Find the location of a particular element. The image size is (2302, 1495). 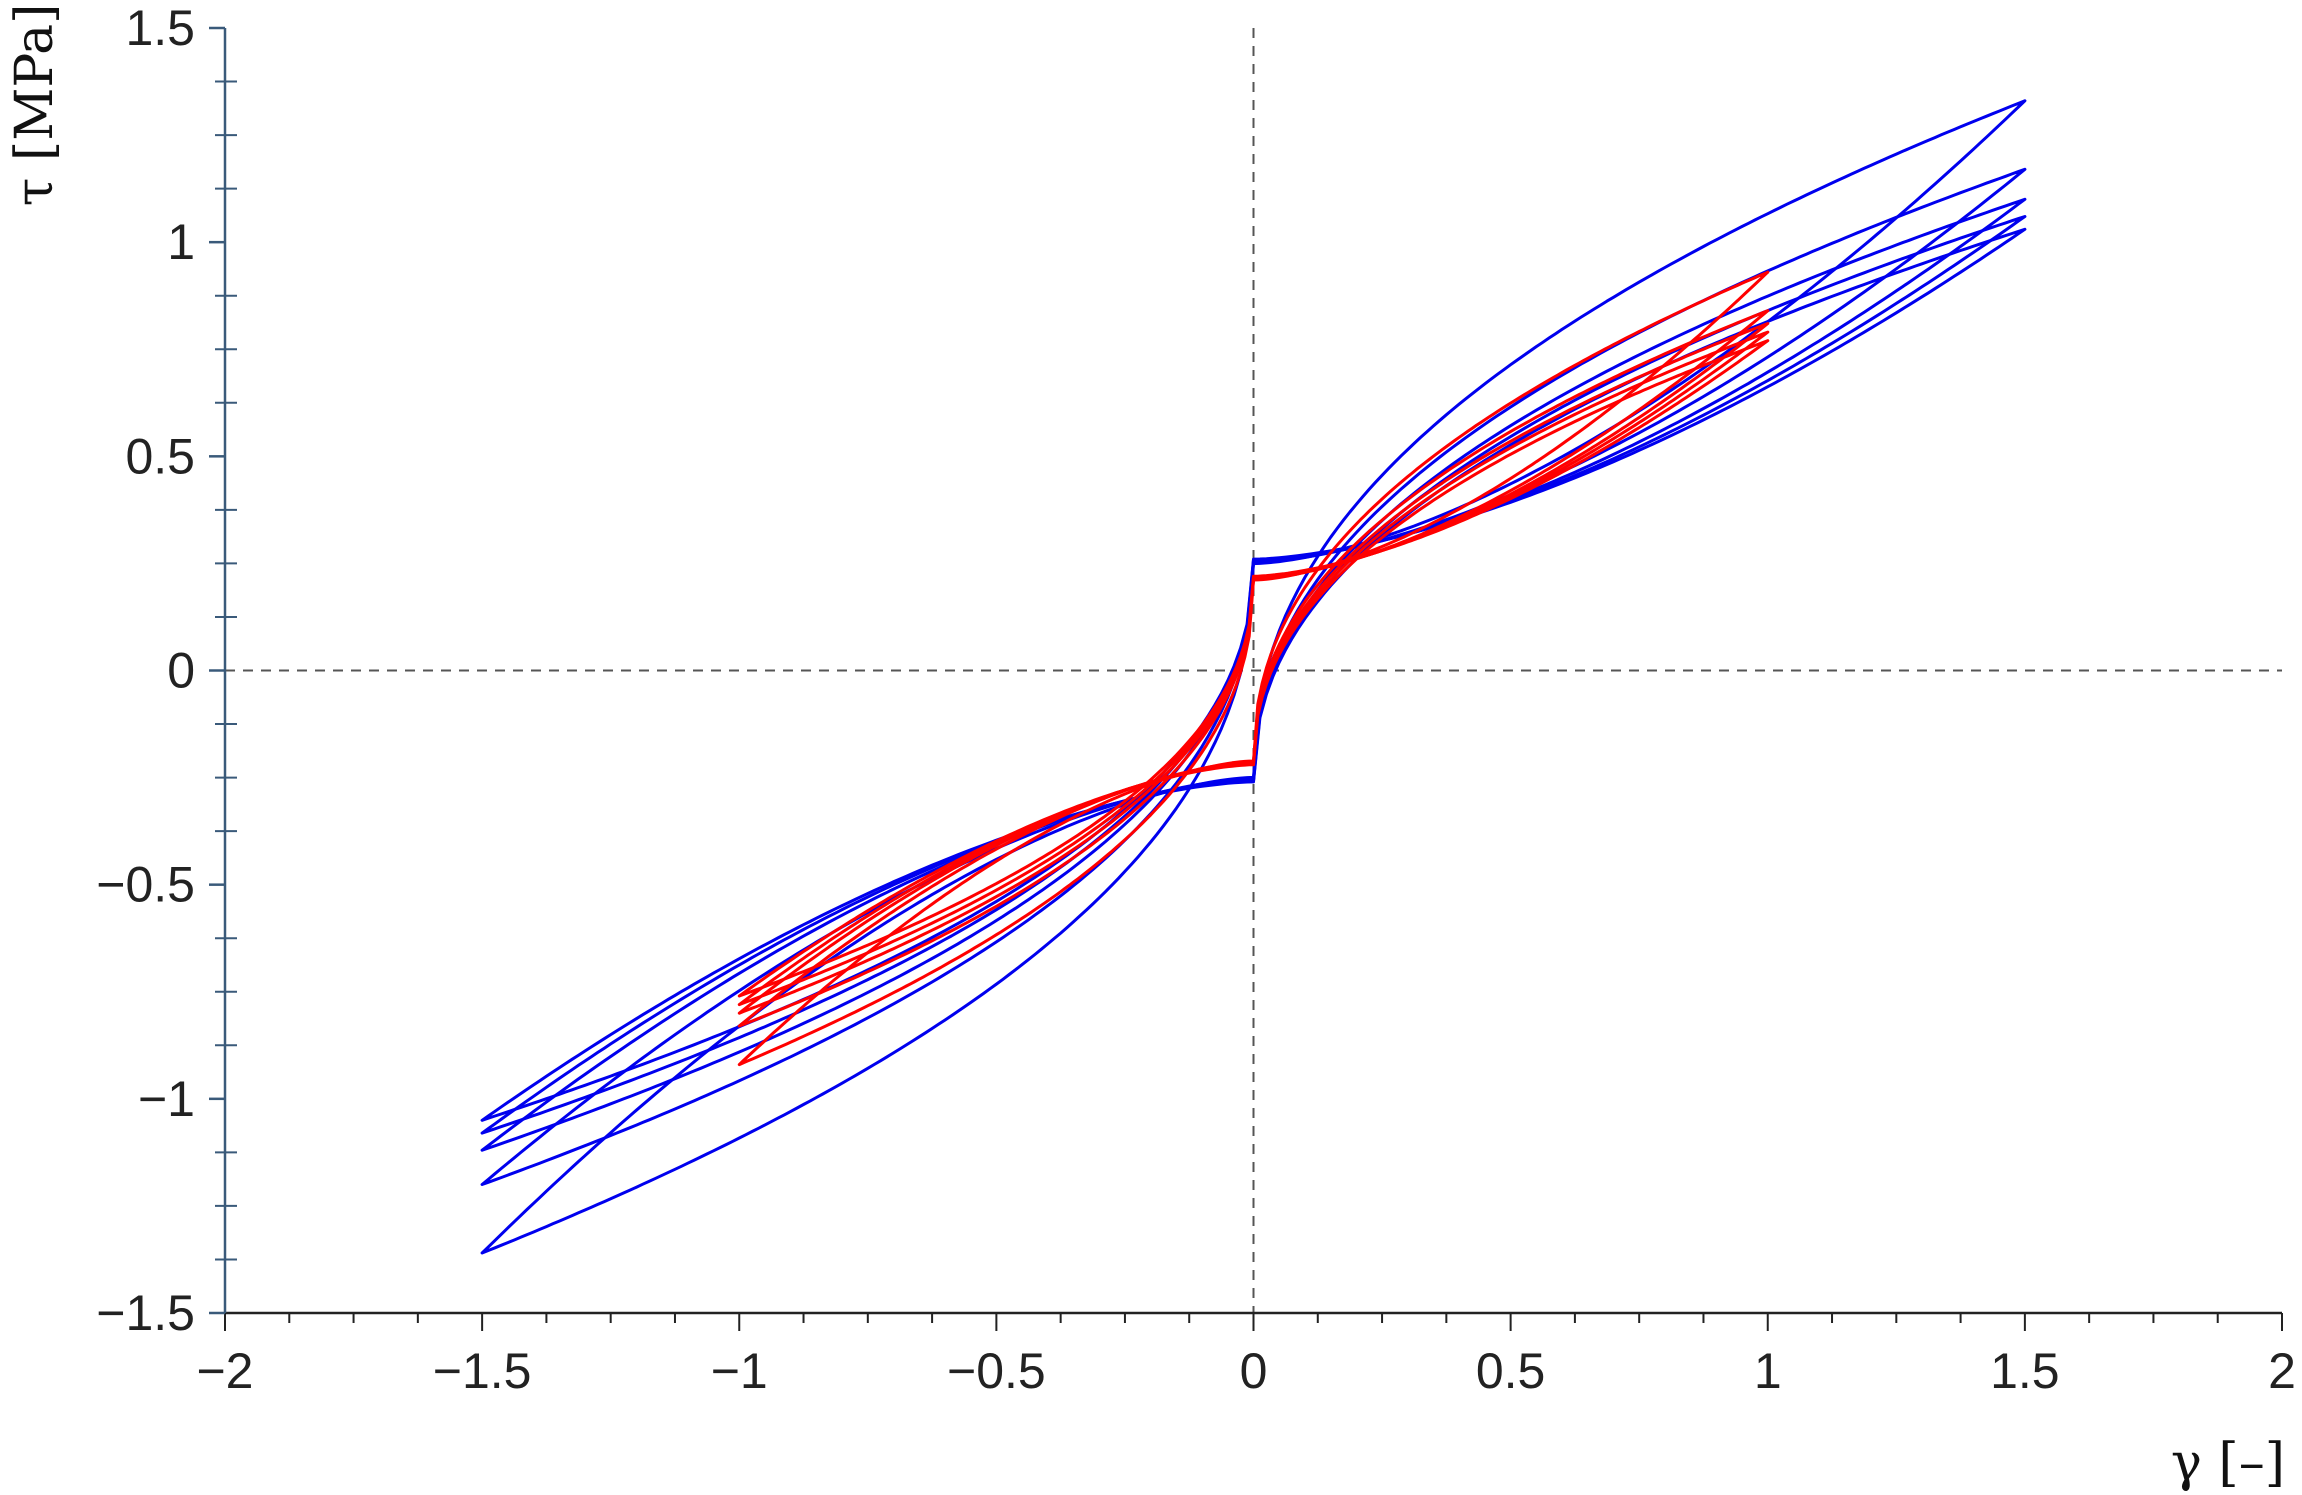

y-tick-label: 1.5 is located at coordinates (160, 28).